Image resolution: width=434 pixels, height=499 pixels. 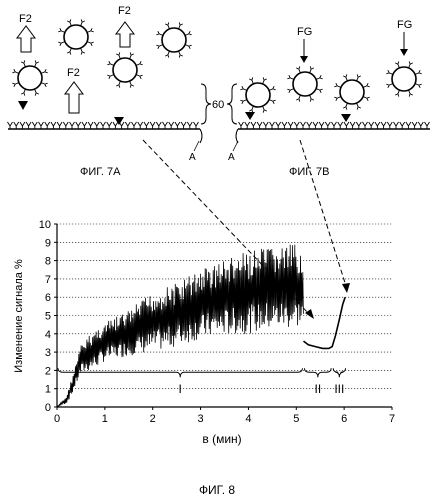 I want to click on gap-brace: 60, so click(x=219, y=104).